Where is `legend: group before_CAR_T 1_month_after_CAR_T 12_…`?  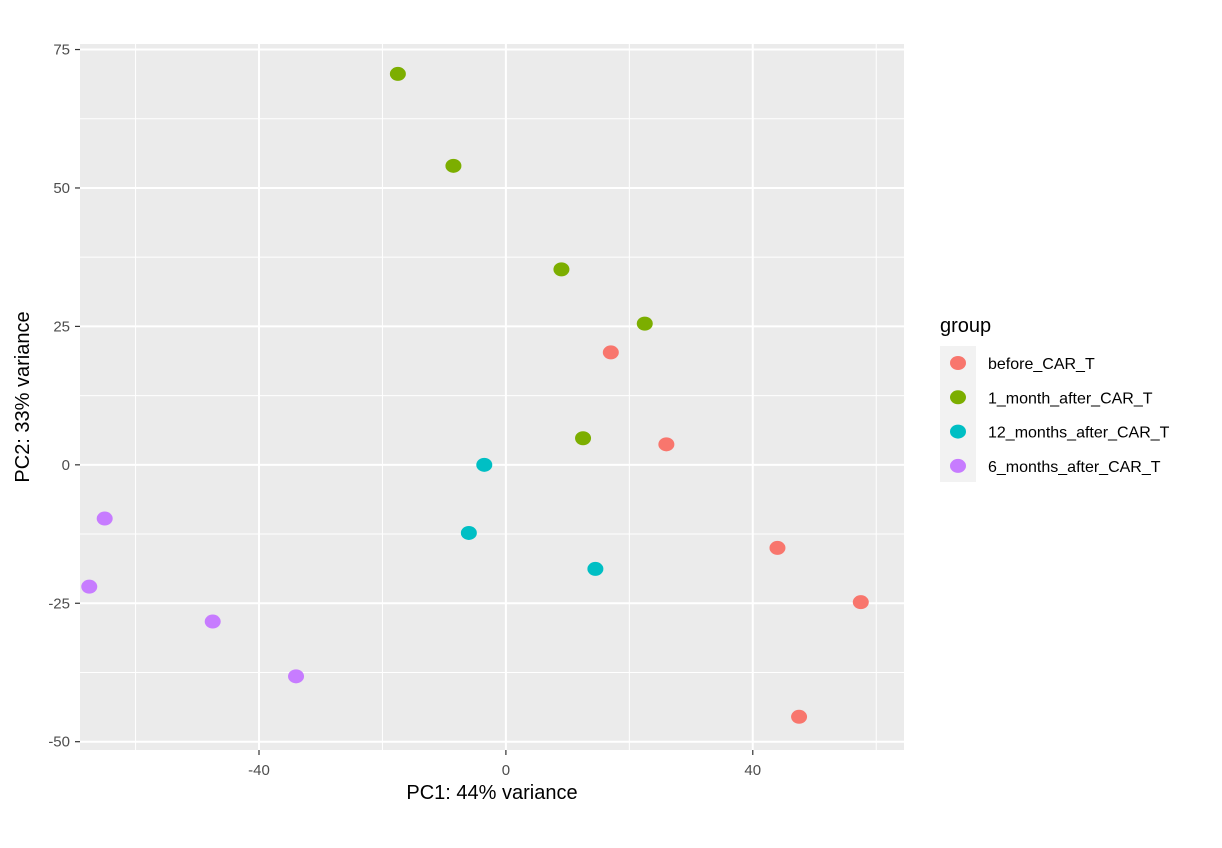
legend: group before_CAR_T 1_month_after_CAR_T 12_… is located at coordinates (1055, 398).